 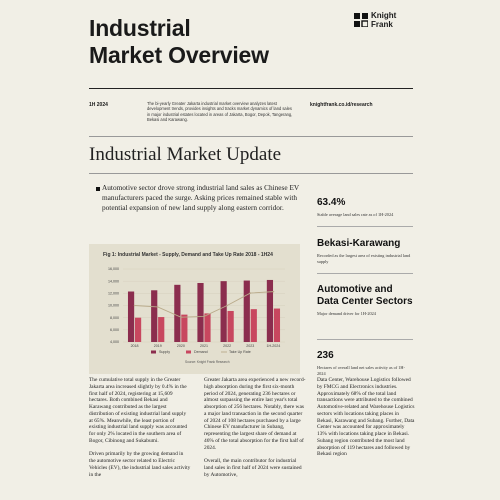 I want to click on research-link: knightfrank.co.id/research, so click(x=341, y=105).